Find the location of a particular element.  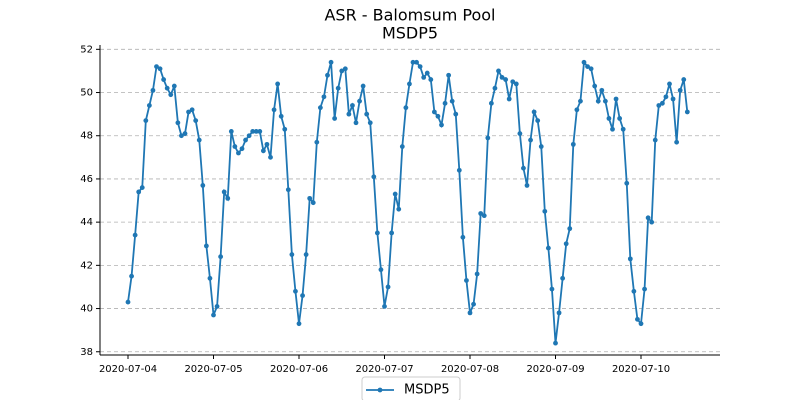

x-tick-label: 2020-07-06 is located at coordinates (299, 369).